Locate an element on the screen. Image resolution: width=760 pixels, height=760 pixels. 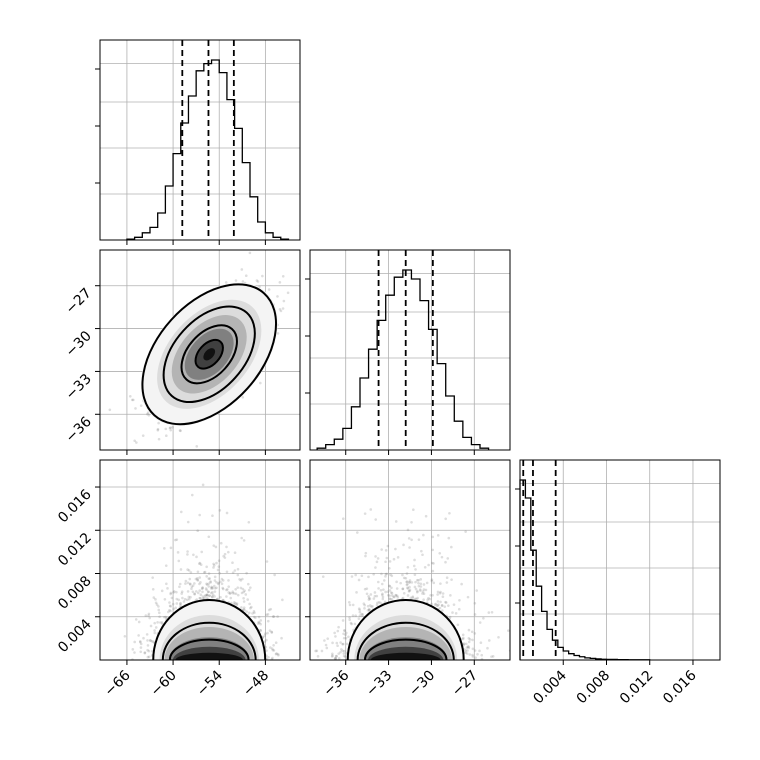
panel-frame is located at coordinates (200, 140).